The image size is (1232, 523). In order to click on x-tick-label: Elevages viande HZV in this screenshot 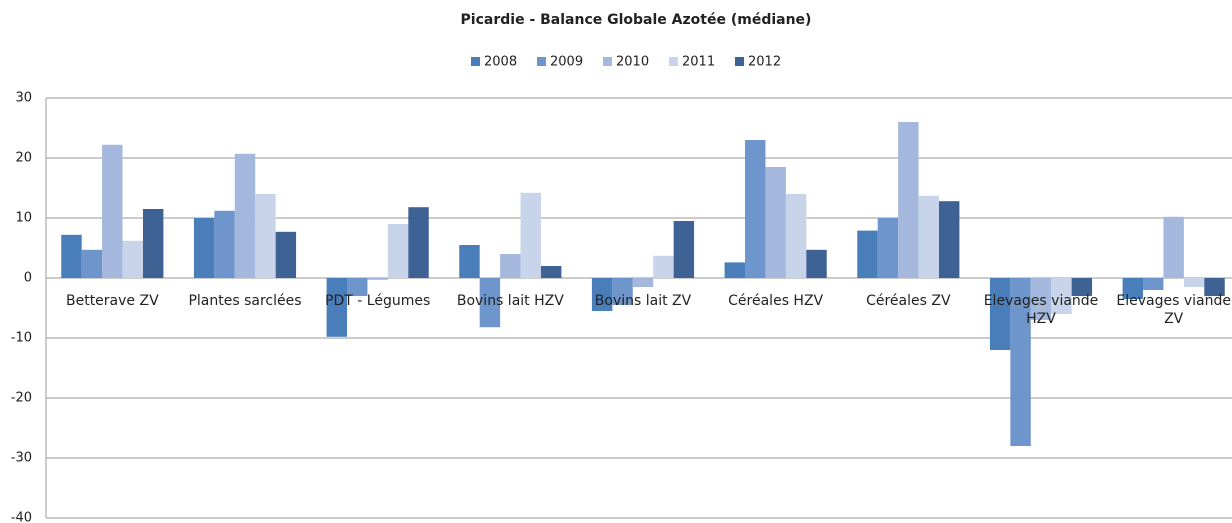, I will do `click(1041, 310)`.